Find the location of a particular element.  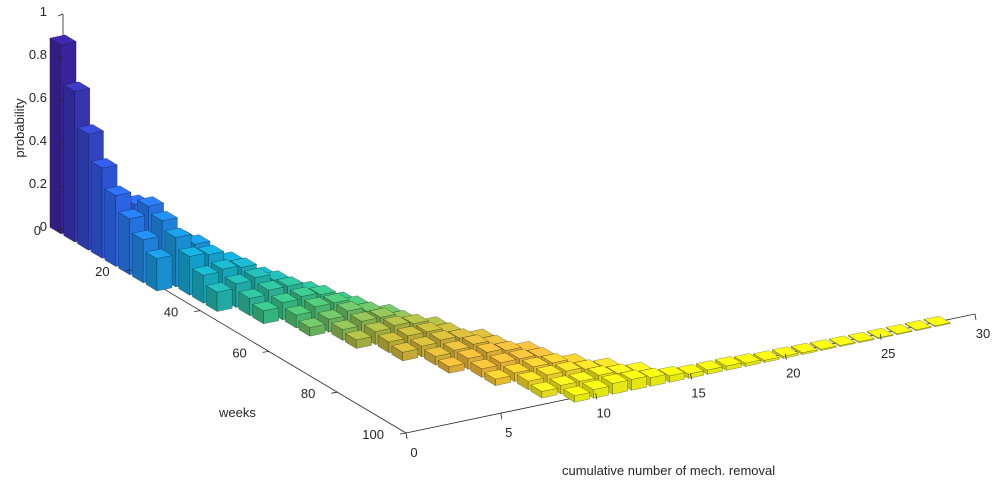

x-tick-label: 0 is located at coordinates (413, 452).